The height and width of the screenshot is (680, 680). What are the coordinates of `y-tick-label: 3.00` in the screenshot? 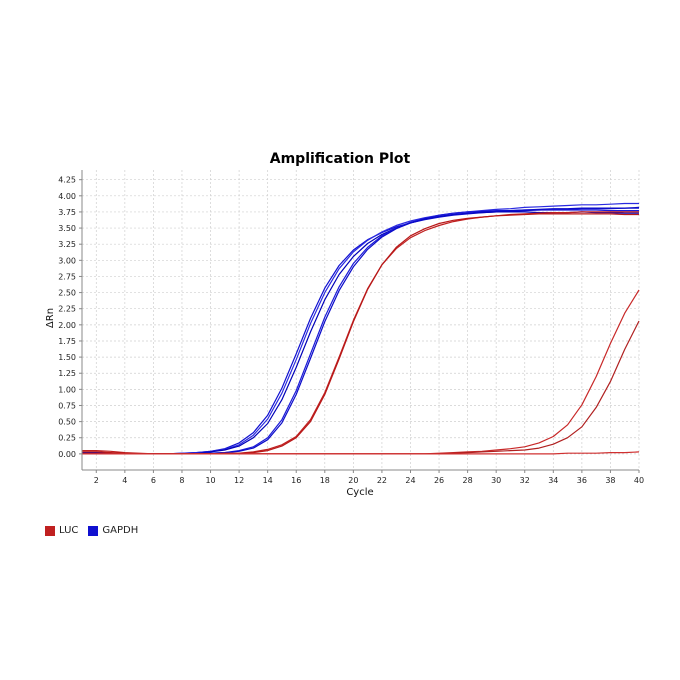 It's located at (67, 260).